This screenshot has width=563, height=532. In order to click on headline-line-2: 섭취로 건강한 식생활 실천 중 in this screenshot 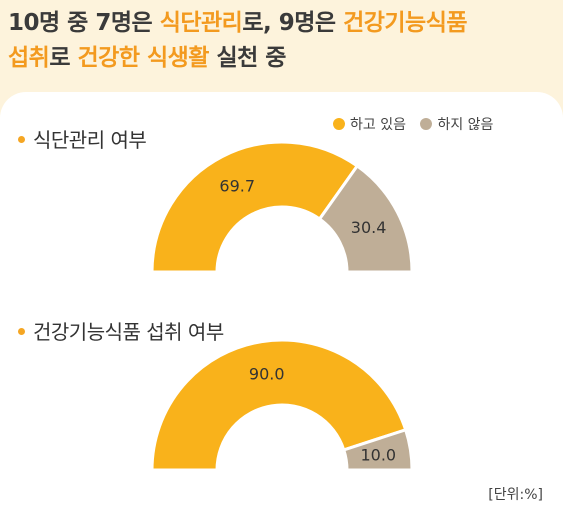, I will do `click(283, 58)`.